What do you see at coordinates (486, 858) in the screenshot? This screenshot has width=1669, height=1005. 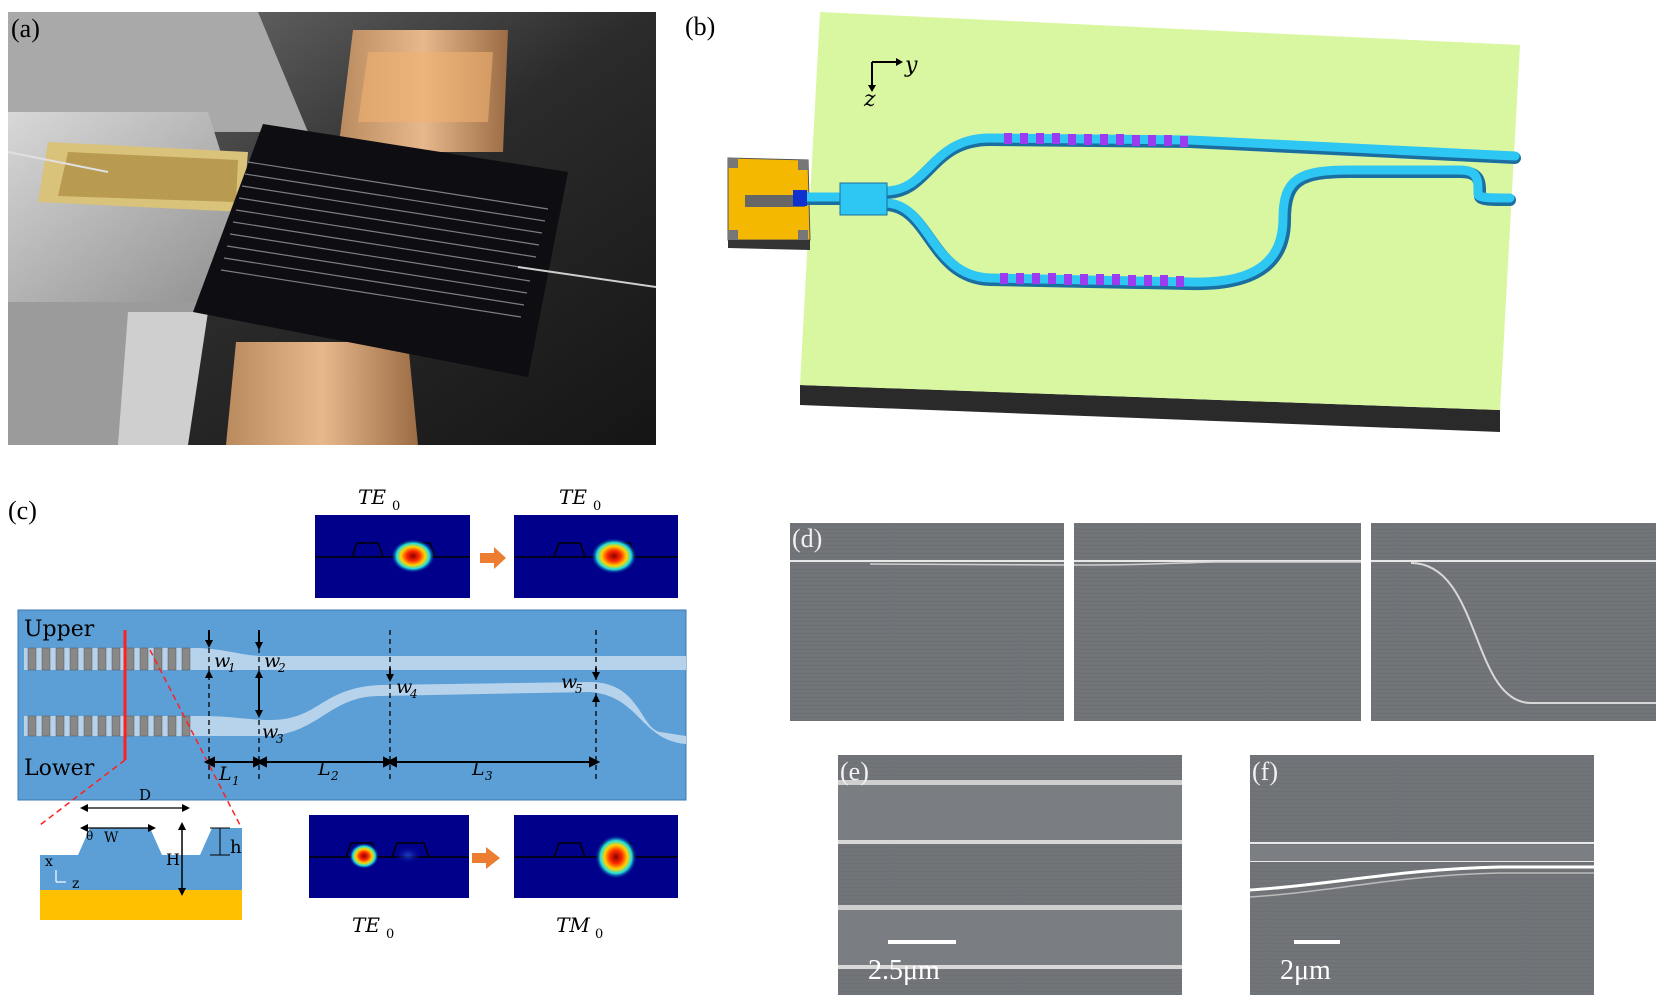 I see `mode-arrow-bottom` at bounding box center [486, 858].